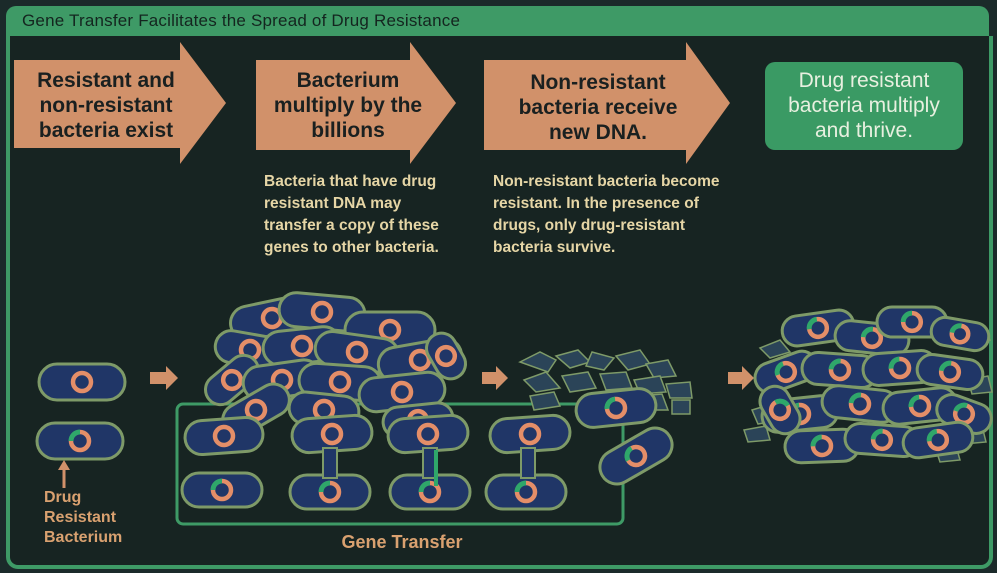 This screenshot has width=997, height=573. I want to click on step-3-label: Non-resistant bacteria receive new DNA., so click(598, 107).